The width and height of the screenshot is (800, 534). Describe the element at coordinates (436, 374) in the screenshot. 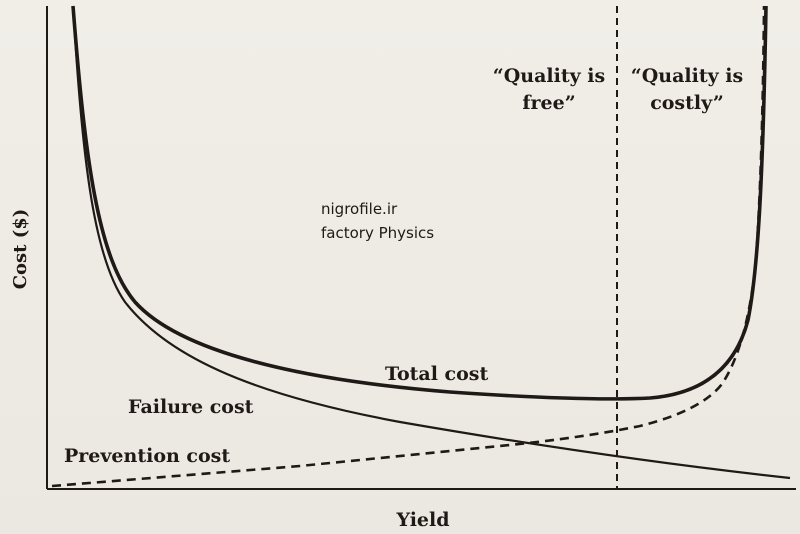

I see `total-cost-label: Total cost` at that location.